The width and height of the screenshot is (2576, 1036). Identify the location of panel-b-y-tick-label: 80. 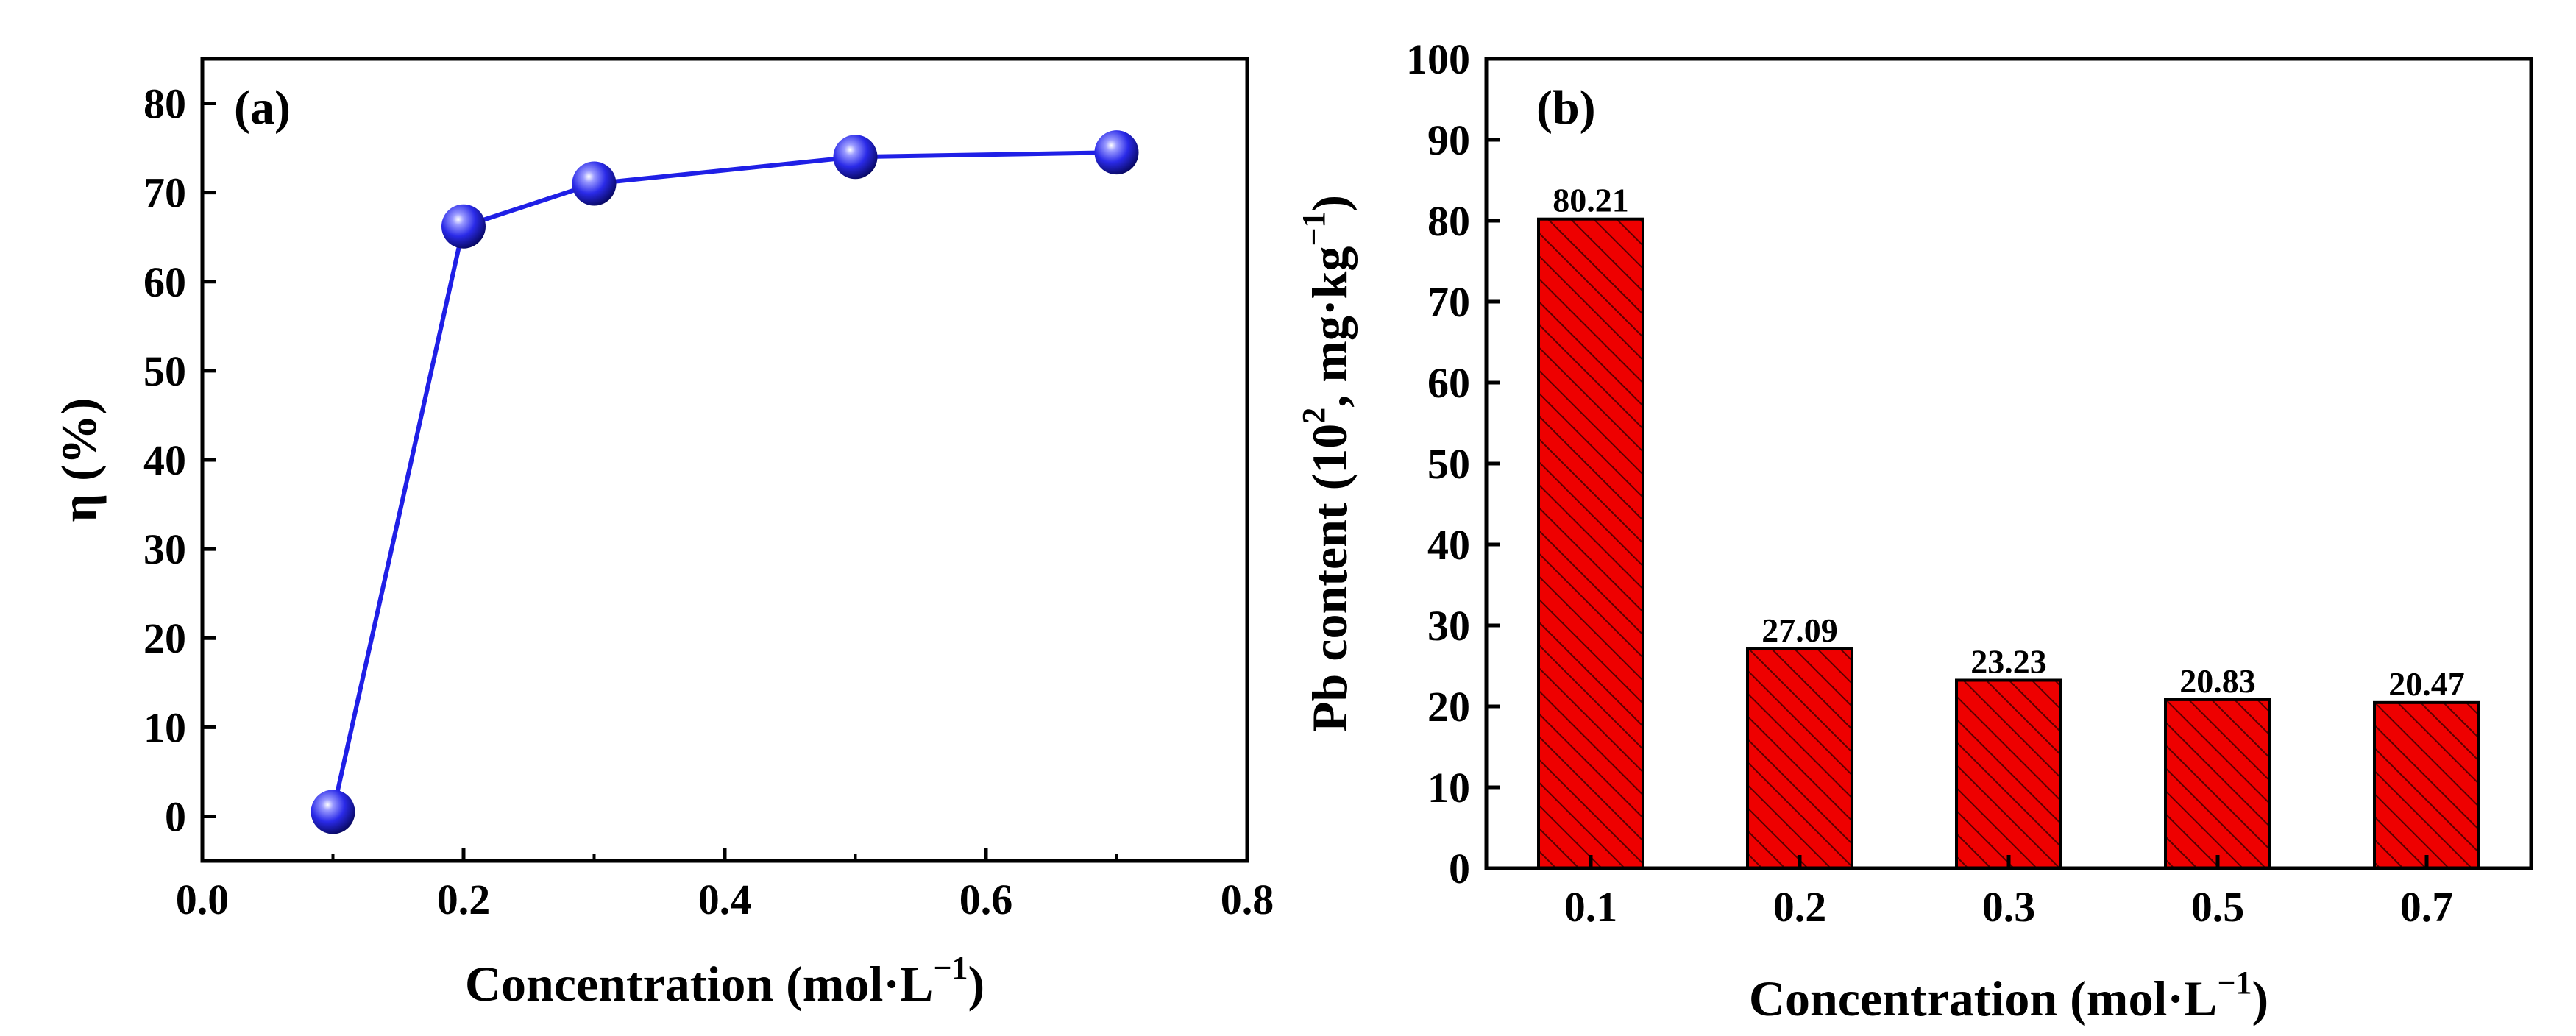
(1448, 221).